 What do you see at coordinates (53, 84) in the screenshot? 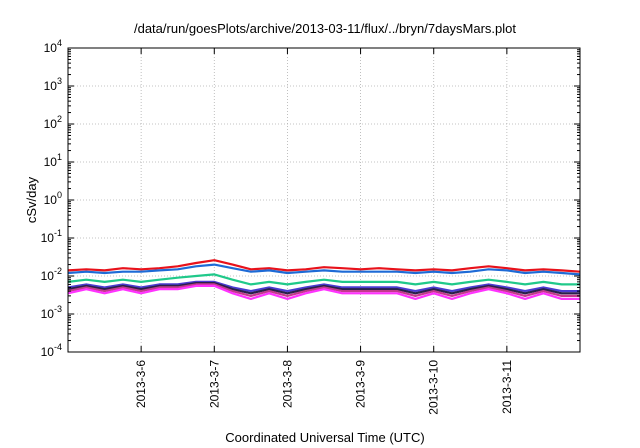
I see `y-tick-label: 10³` at bounding box center [53, 84].